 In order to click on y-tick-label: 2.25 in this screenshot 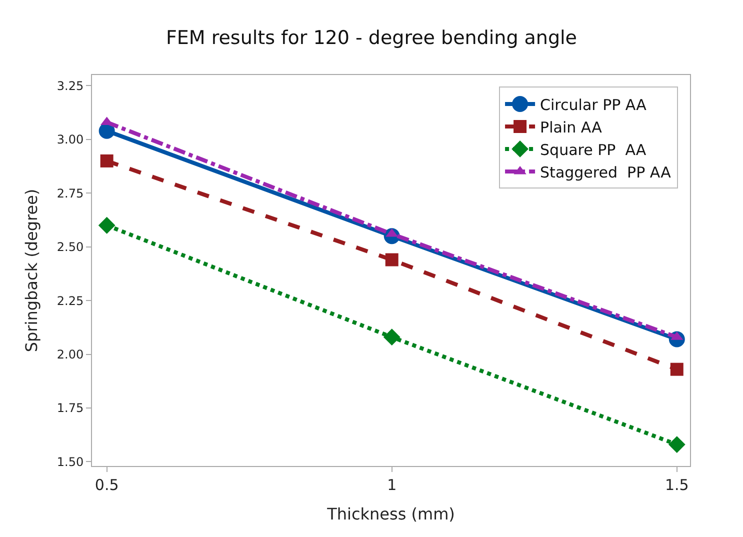, I will do `click(70, 301)`.